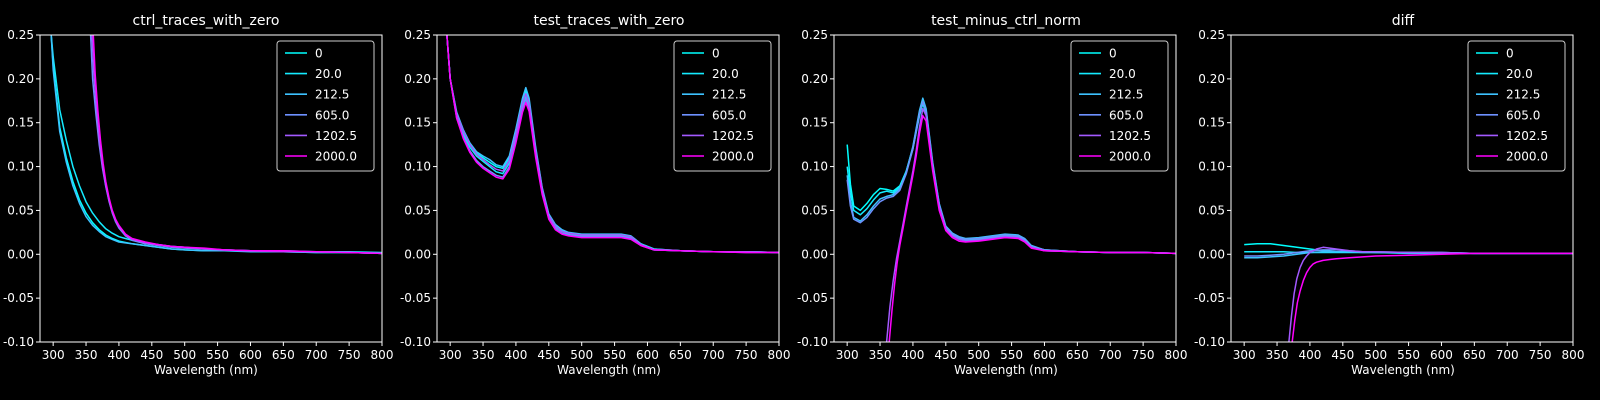 The height and width of the screenshot is (400, 1600). Describe the element at coordinates (609, 21) in the screenshot. I see `panel-title: test_traces_with_zero` at that location.